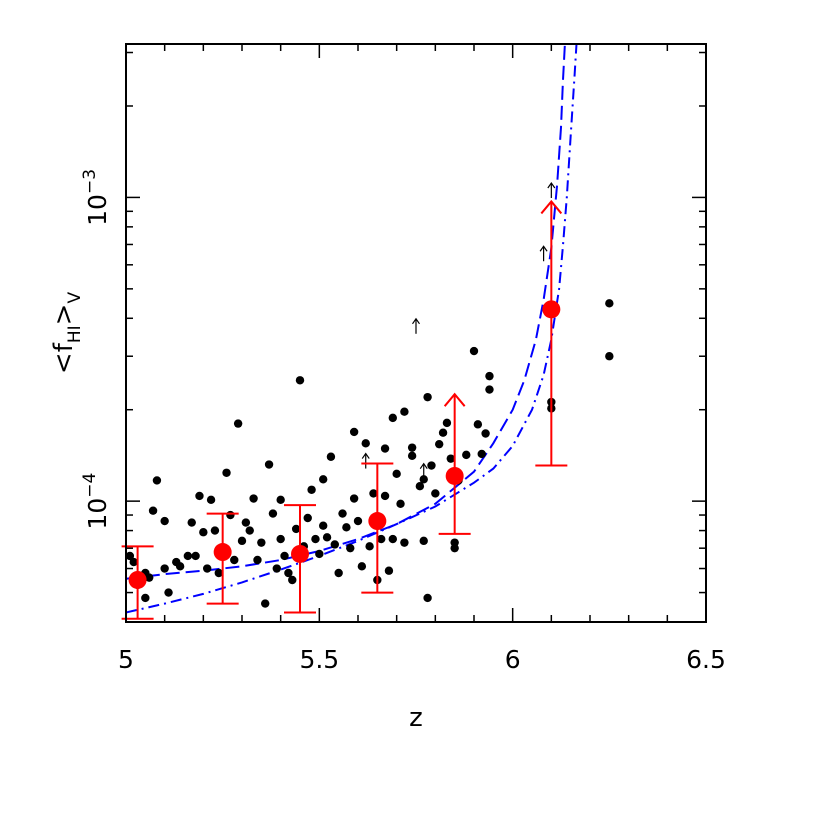  What do you see at coordinates (513, 659) in the screenshot?
I see `x-tick-label: 6` at bounding box center [513, 659].